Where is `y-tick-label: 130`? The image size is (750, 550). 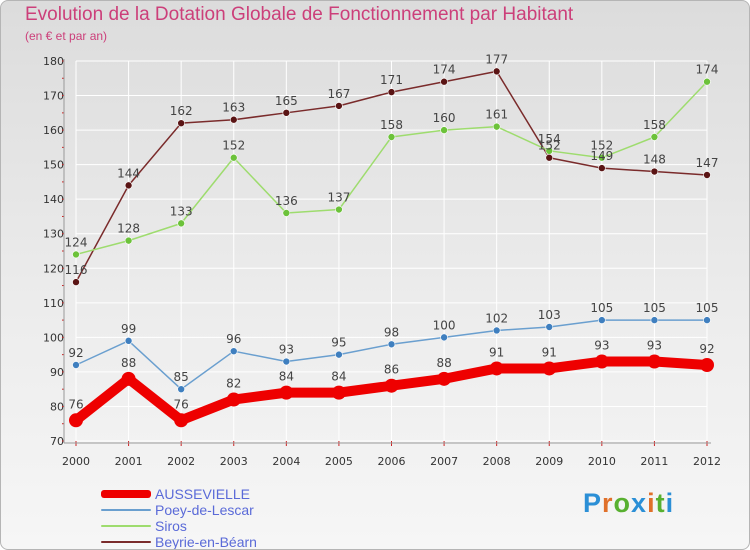
y-tick-label: 130 is located at coordinates (53, 234).